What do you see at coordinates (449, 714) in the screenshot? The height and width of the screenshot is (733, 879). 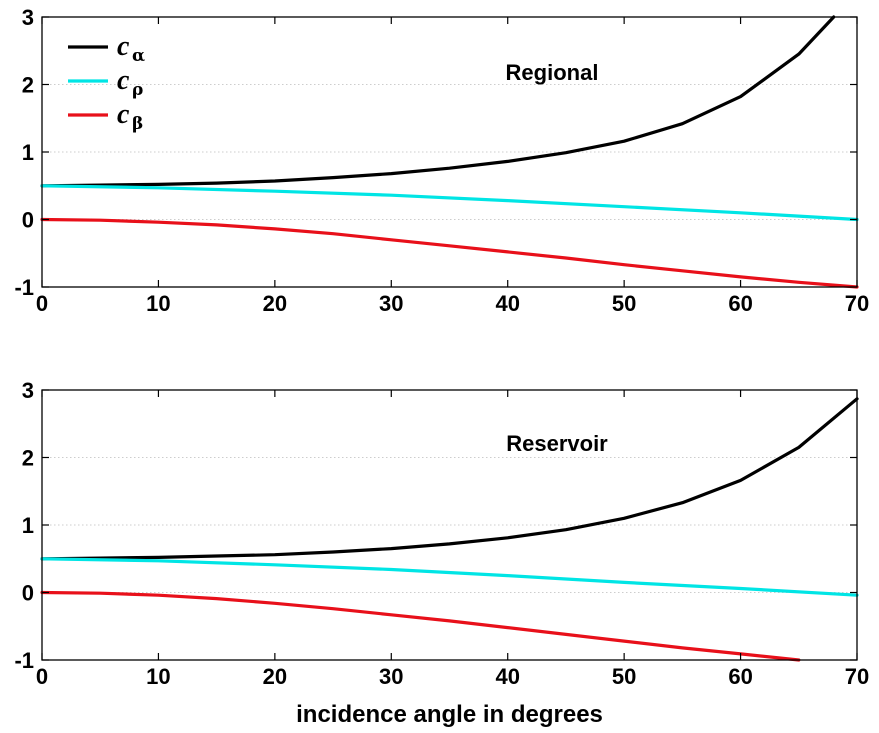 I see `x-axis-label: incidence angle in degrees` at bounding box center [449, 714].